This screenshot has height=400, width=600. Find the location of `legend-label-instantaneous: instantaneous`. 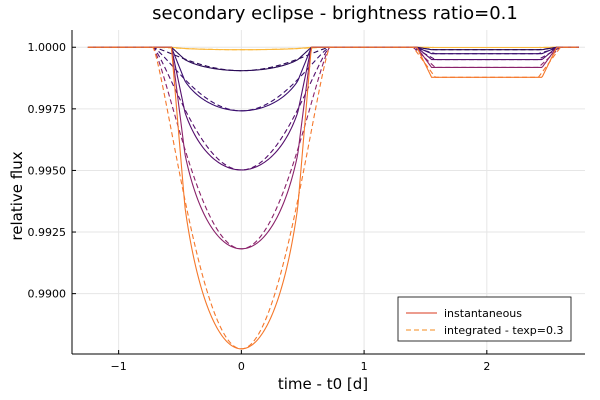

legend-label-instantaneous: instantaneous is located at coordinates (483, 313).